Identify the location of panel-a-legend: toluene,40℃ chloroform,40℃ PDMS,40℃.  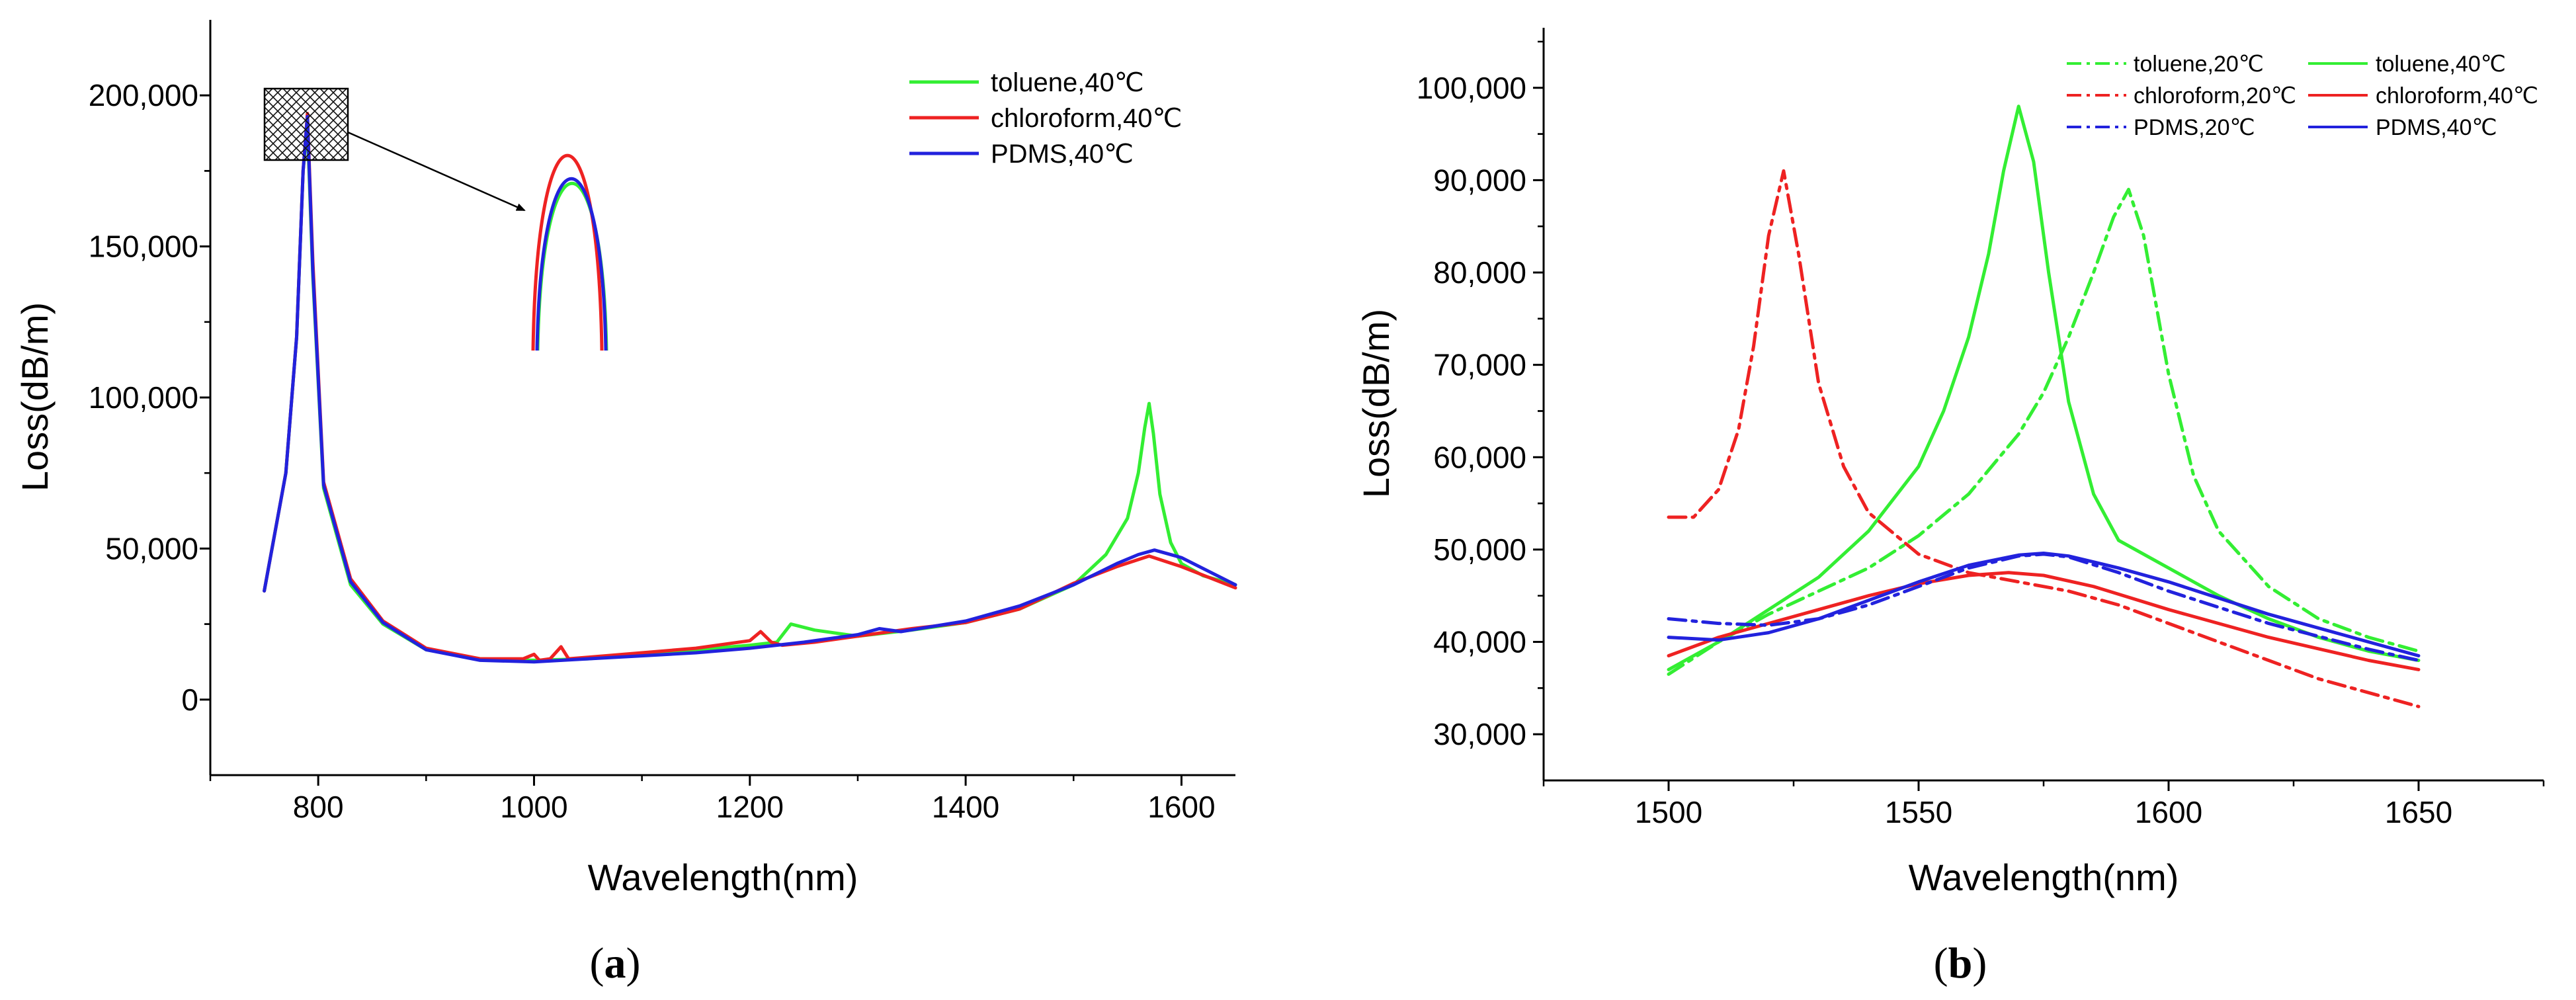
(1045, 118).